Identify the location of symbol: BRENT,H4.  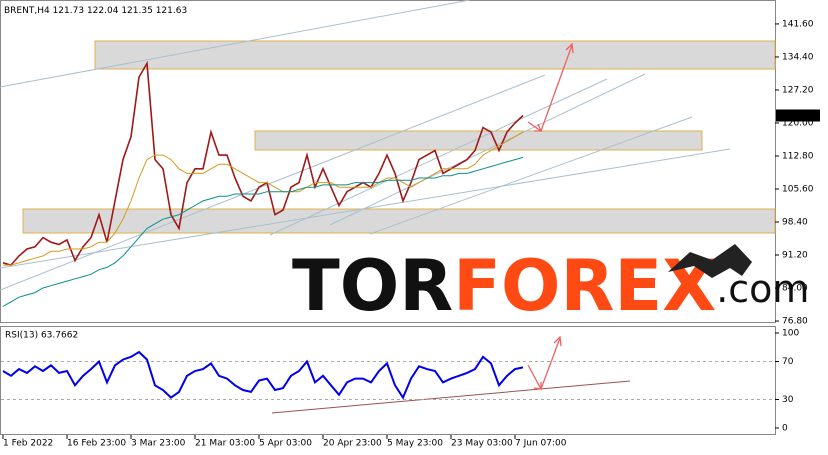
(27, 11).